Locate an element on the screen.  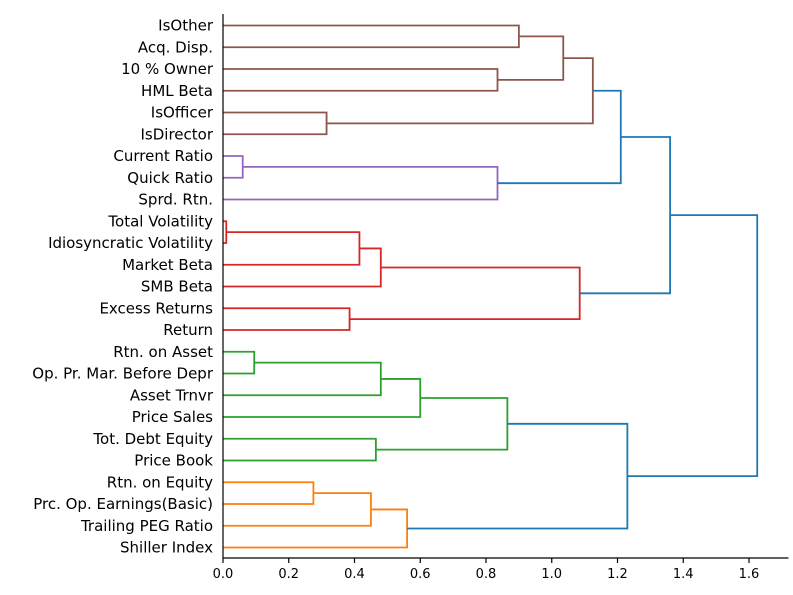
dendrogram-link-m12 is located at coordinates (287, 319).